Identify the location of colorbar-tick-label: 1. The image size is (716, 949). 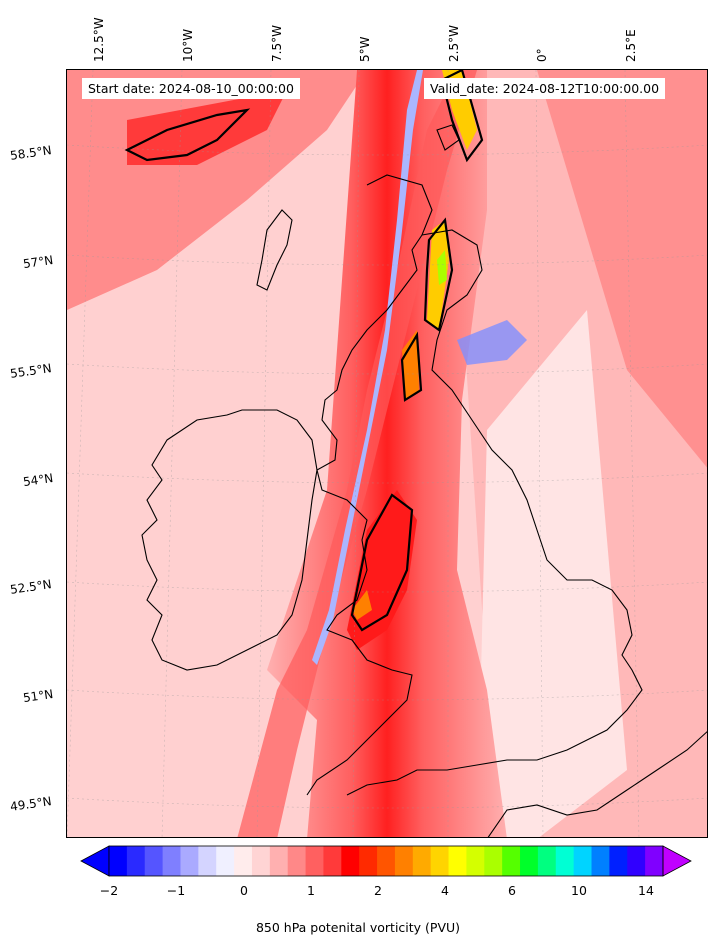
(311, 890).